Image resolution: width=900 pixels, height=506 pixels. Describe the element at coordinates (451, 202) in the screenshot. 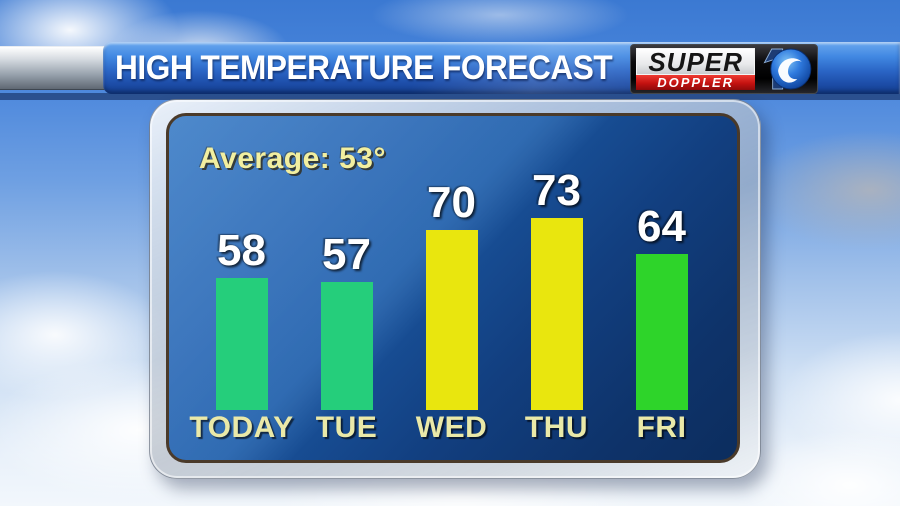

I see `bar-value-label: 70` at that location.